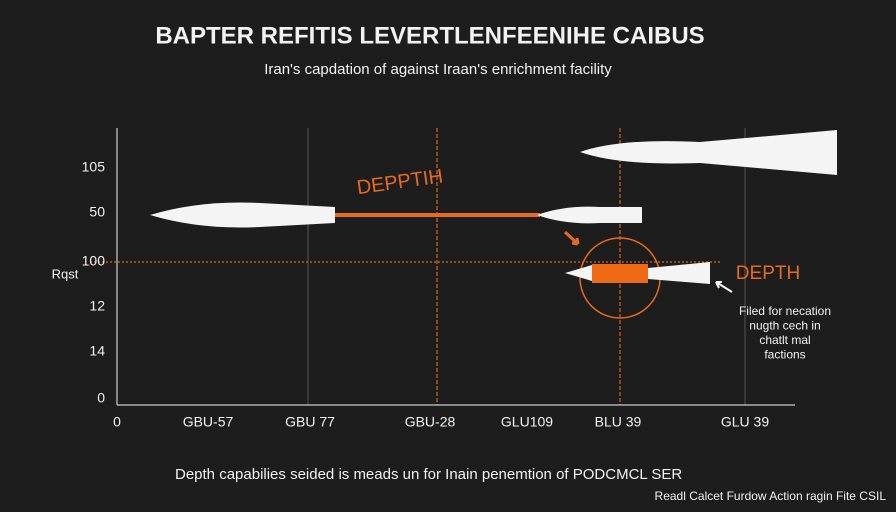  I want to click on x-label: GBU-28, so click(430, 422).